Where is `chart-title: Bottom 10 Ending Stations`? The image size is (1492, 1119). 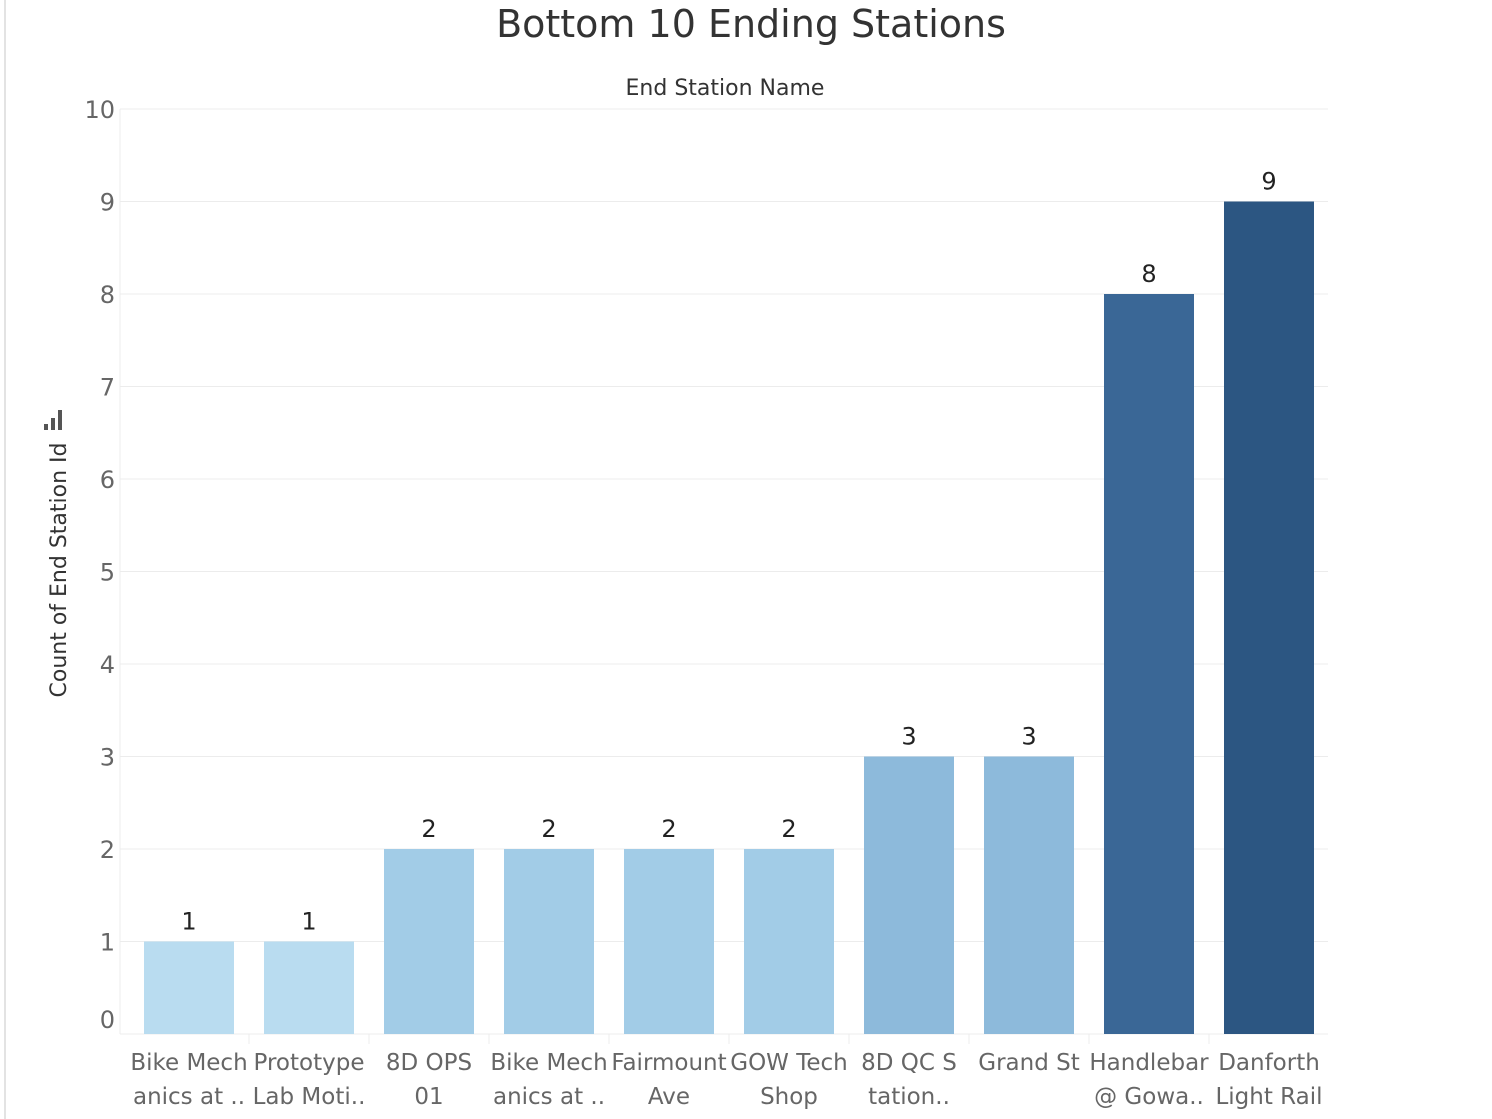
chart-title: Bottom 10 Ending Stations is located at coordinates (751, 24).